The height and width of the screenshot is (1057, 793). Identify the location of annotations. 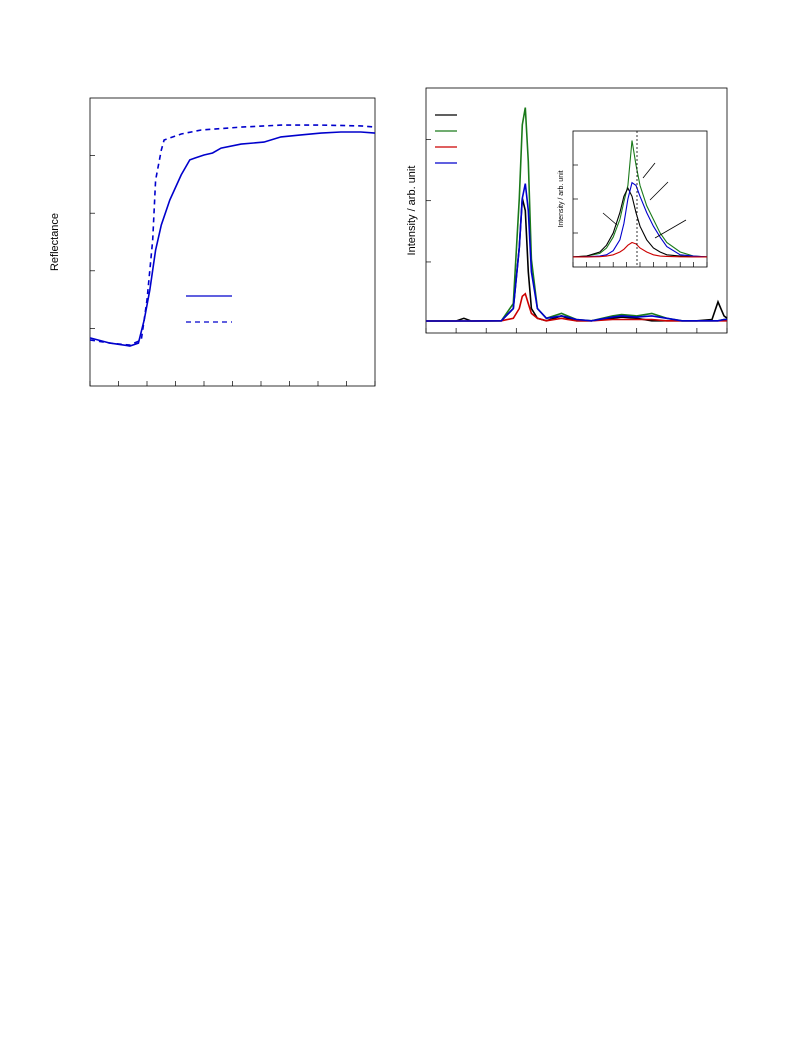
(644, 199).